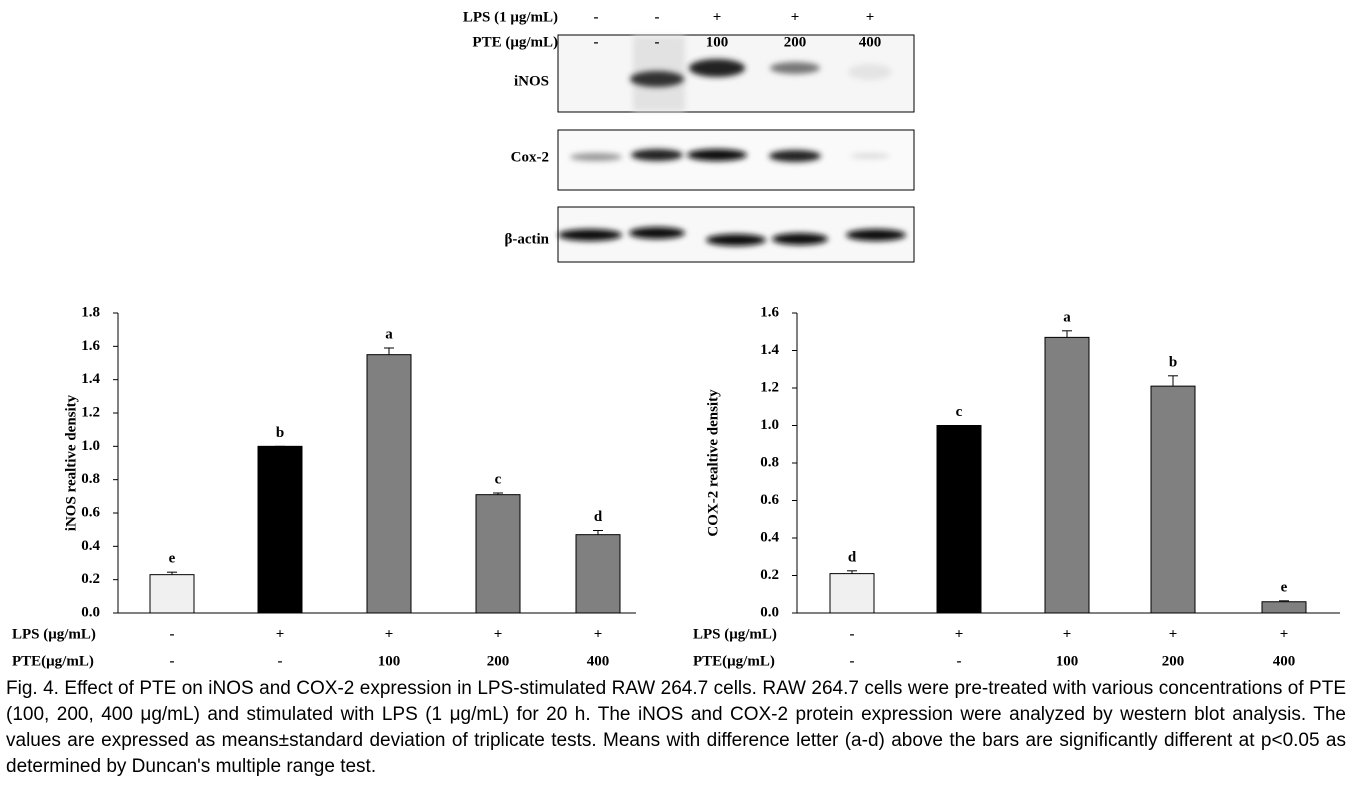  What do you see at coordinates (510, 17) in the screenshot?
I see `row-label: LPS (1 μg/mL)` at bounding box center [510, 17].